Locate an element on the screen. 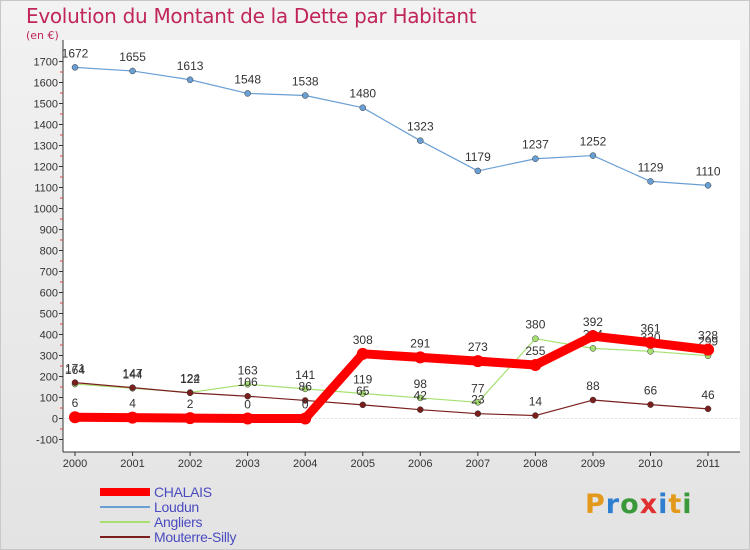  legend-swatch-angliers is located at coordinates (125, 522).